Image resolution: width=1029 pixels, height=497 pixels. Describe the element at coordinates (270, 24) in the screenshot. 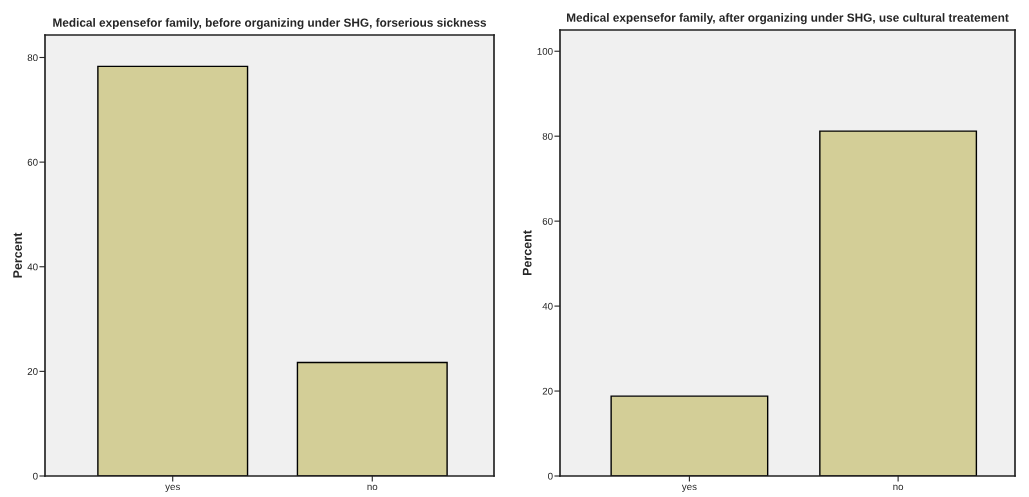

I see `chart-title: Medical expensefor family, before organizing under SHG, forserious sickness` at that location.